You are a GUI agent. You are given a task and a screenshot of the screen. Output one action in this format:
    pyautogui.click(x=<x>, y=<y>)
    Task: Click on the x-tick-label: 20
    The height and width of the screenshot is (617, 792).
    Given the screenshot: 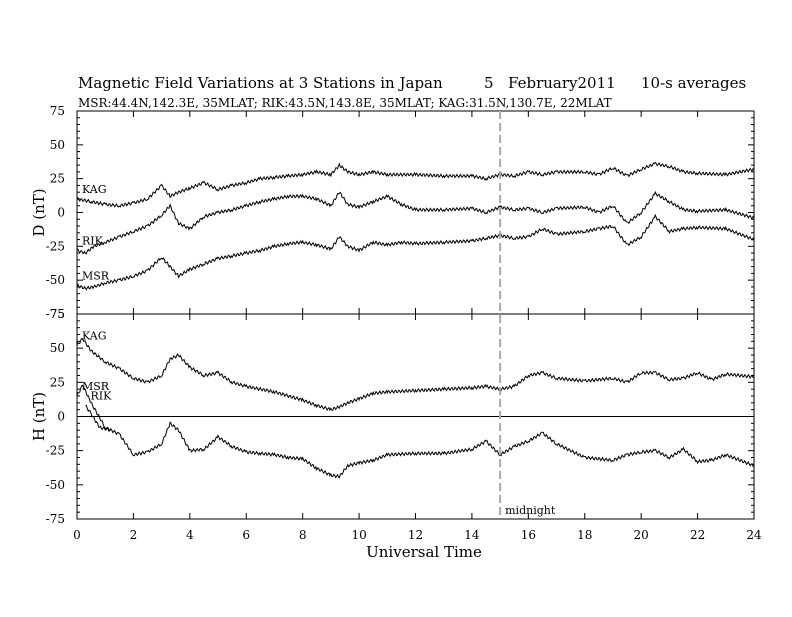 What is the action you would take?
    pyautogui.click(x=641, y=535)
    